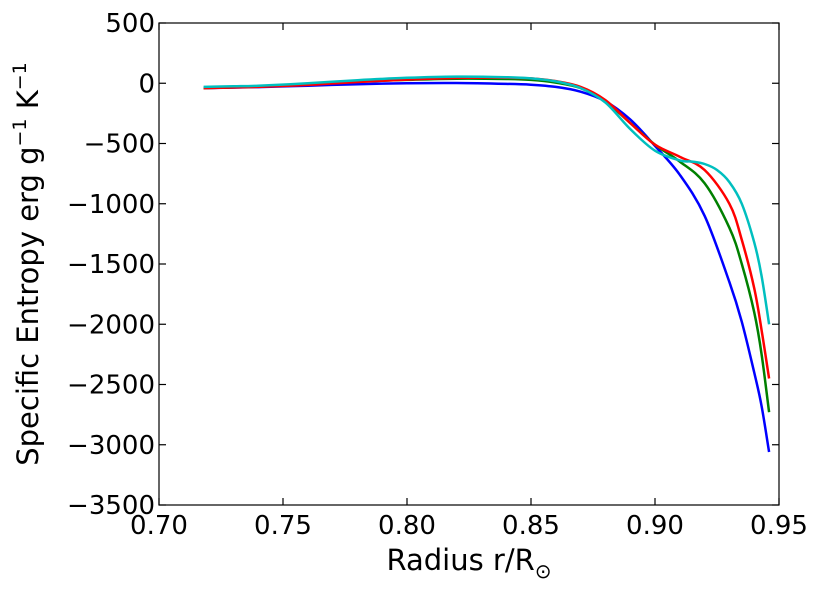  Describe the element at coordinates (779, 526) in the screenshot. I see `x-tick-label: 0.95` at that location.